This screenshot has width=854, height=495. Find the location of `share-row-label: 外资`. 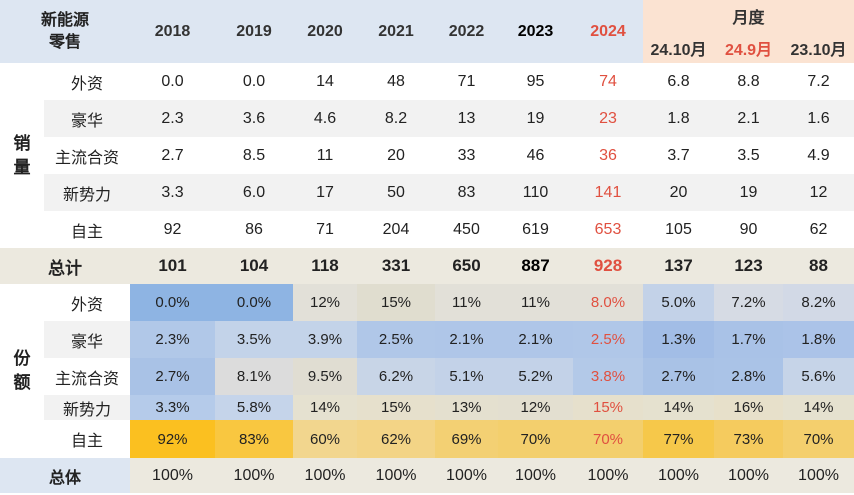

share-row-label: 外资 is located at coordinates (87, 305).